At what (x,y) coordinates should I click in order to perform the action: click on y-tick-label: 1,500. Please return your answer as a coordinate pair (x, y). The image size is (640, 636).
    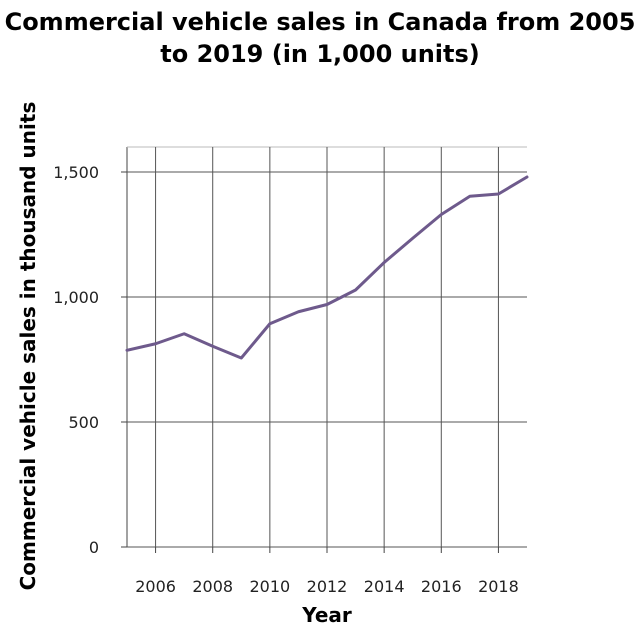
    Looking at the image, I should click on (76, 172).